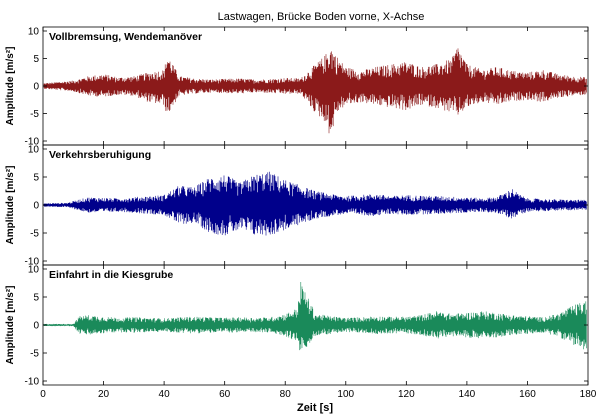 The height and width of the screenshot is (420, 600). I want to click on x-tick-label: 160, so click(527, 394).